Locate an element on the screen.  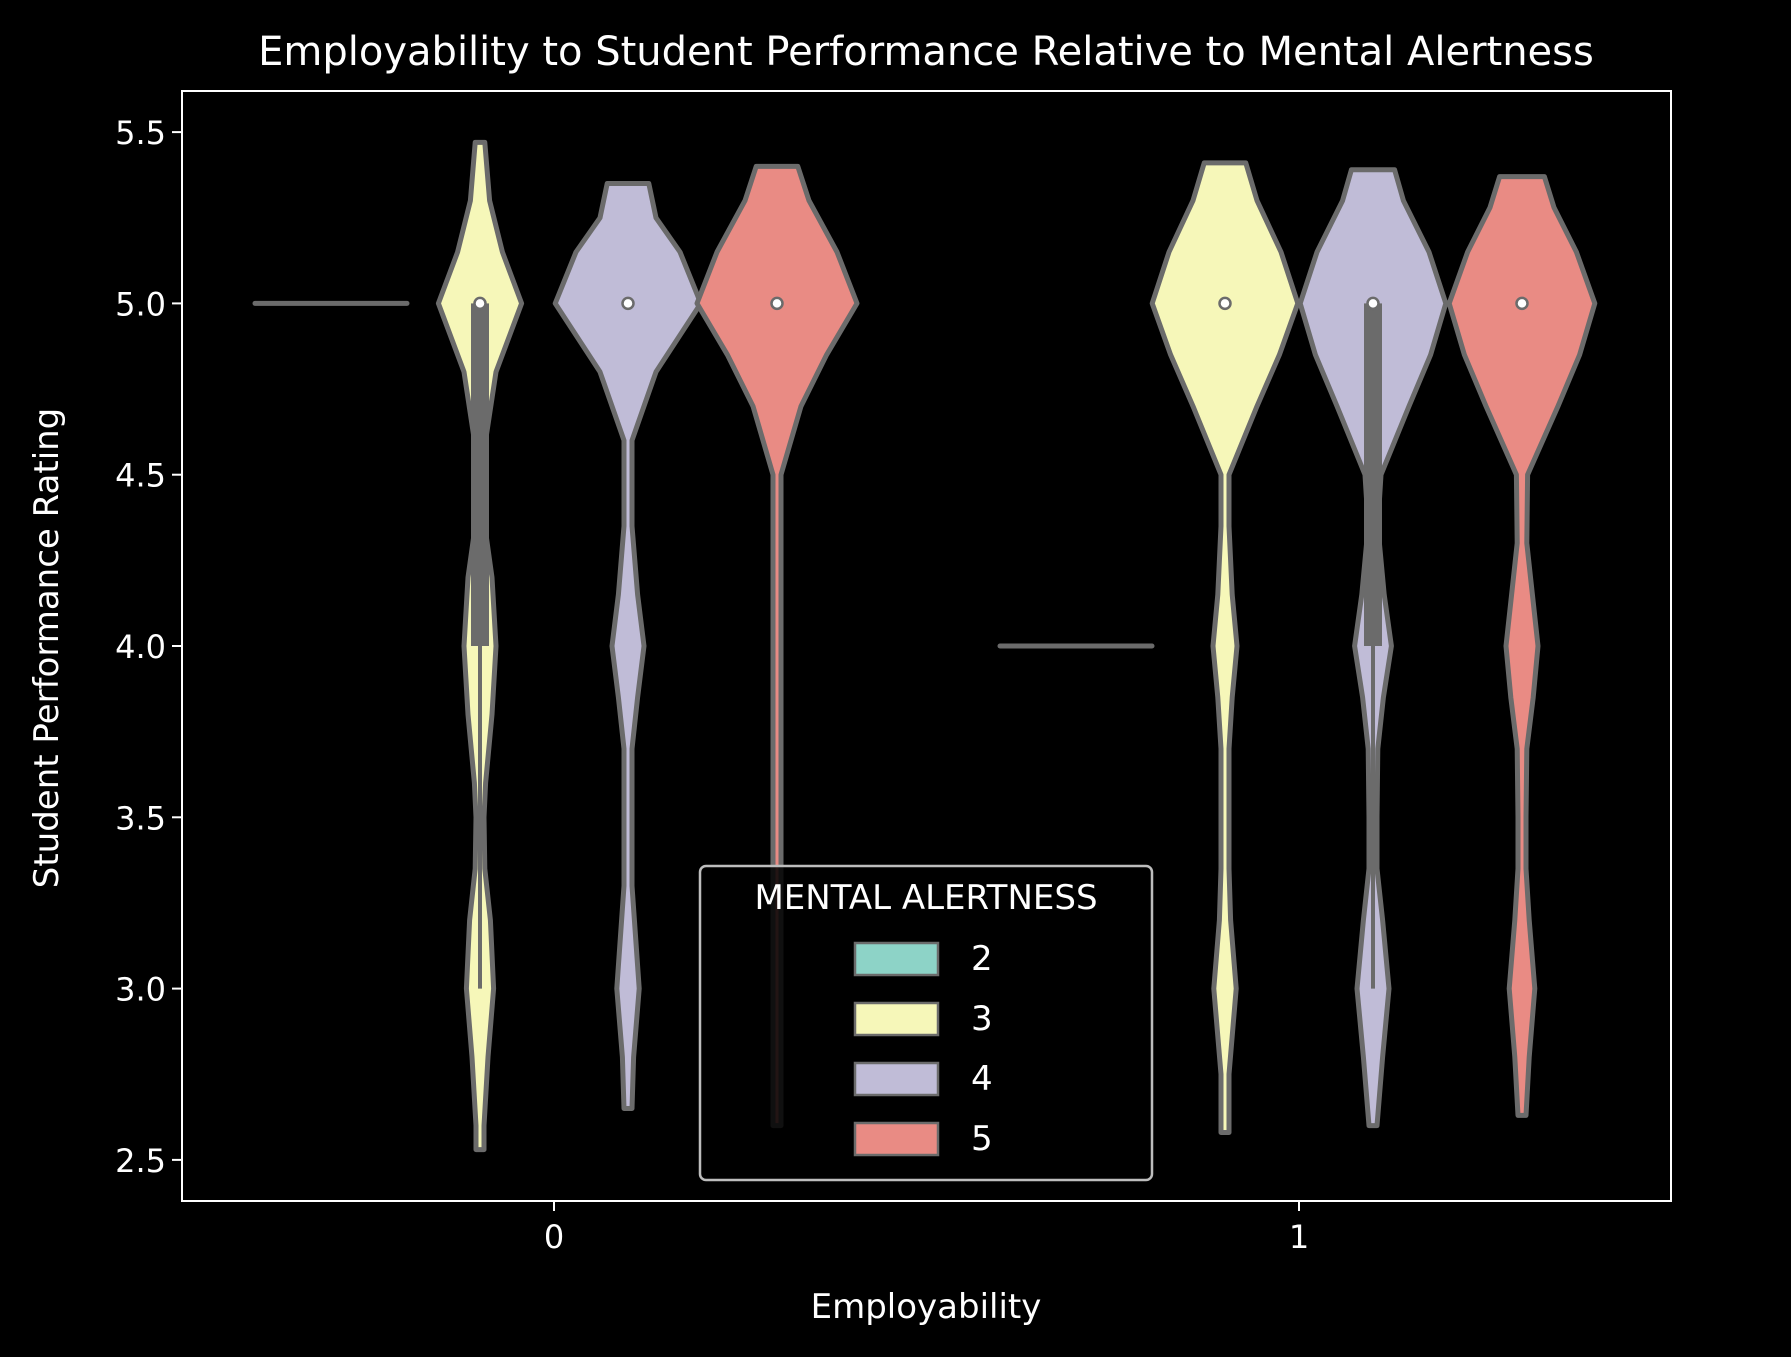
y-tick-label-4: 4.5 is located at coordinates (140, 476).